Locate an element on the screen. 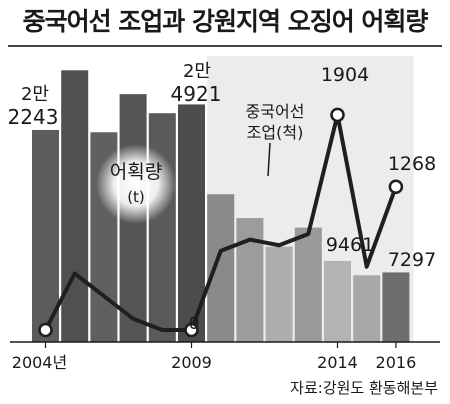  x-tick-label-0: 2004년 is located at coordinates (39, 362).